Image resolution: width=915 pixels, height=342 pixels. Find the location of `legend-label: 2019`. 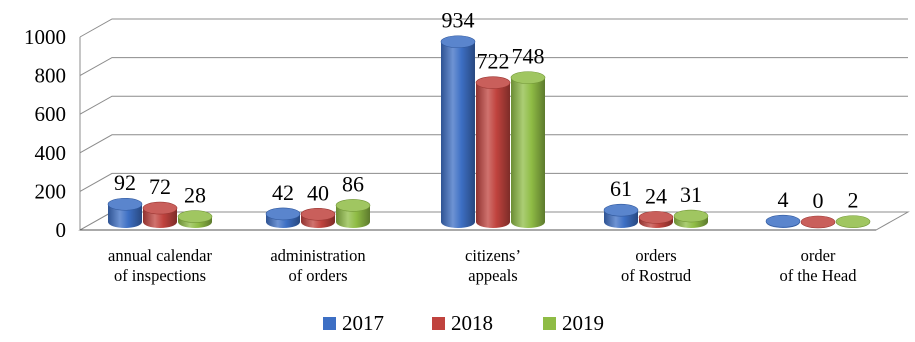

legend-label: 2019 is located at coordinates (583, 323).